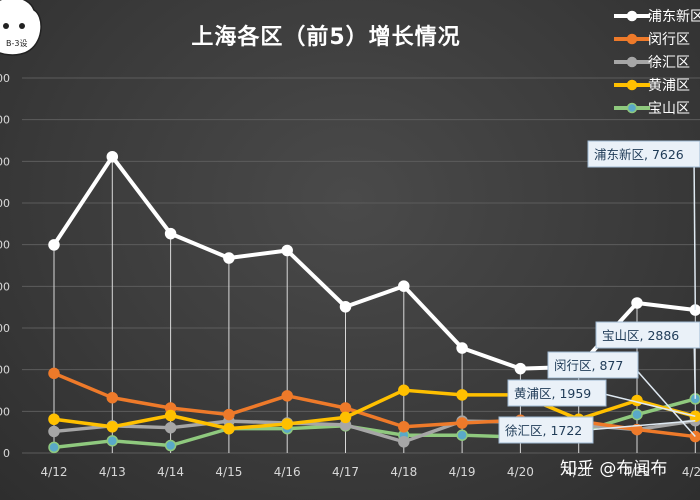  I want to click on callout-label: 徐汇区, 1722, so click(543, 430).